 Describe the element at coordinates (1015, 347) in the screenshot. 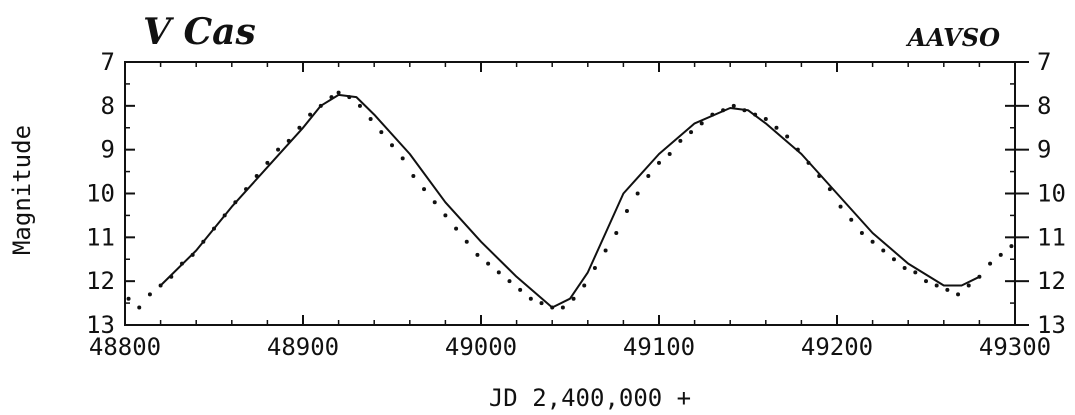

I see `x-tick-label: 49300` at that location.